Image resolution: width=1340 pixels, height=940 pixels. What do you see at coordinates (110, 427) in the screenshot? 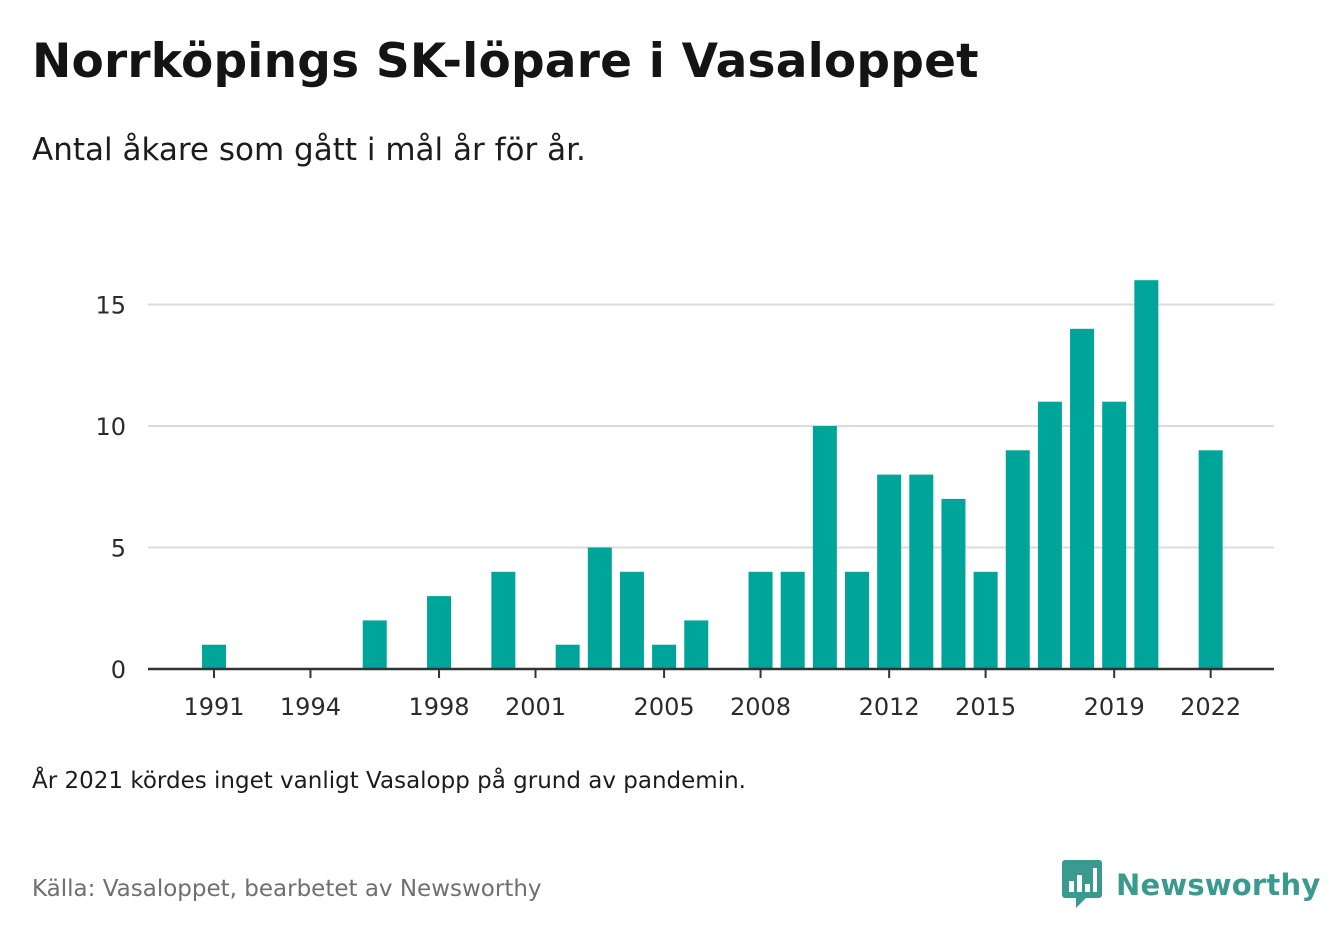
I see `y-tick-label: 10` at bounding box center [110, 427].